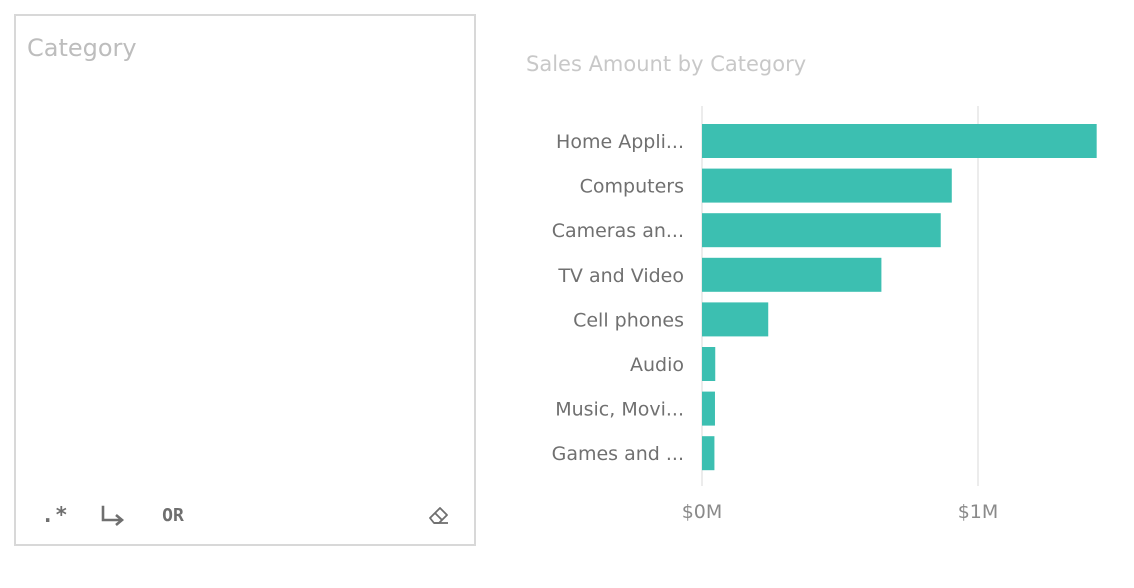 The height and width of the screenshot is (588, 1134). What do you see at coordinates (628, 320) in the screenshot?
I see `category-label-4: Cell phones` at bounding box center [628, 320].